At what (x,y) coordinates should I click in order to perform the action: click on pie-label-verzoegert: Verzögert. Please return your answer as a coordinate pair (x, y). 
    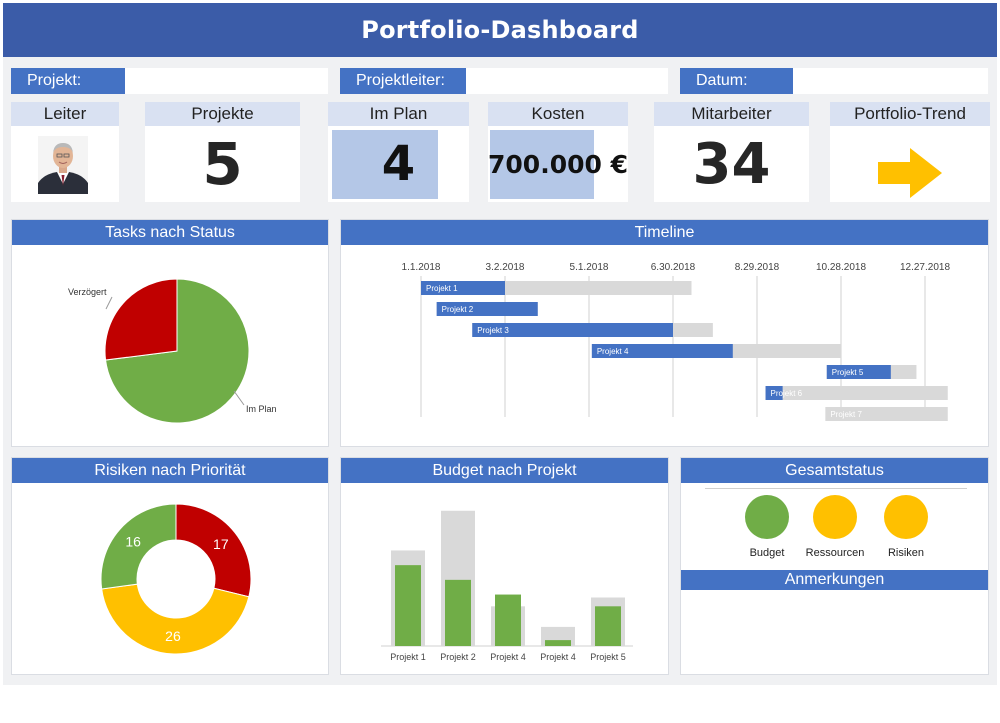
    Looking at the image, I should click on (87, 292).